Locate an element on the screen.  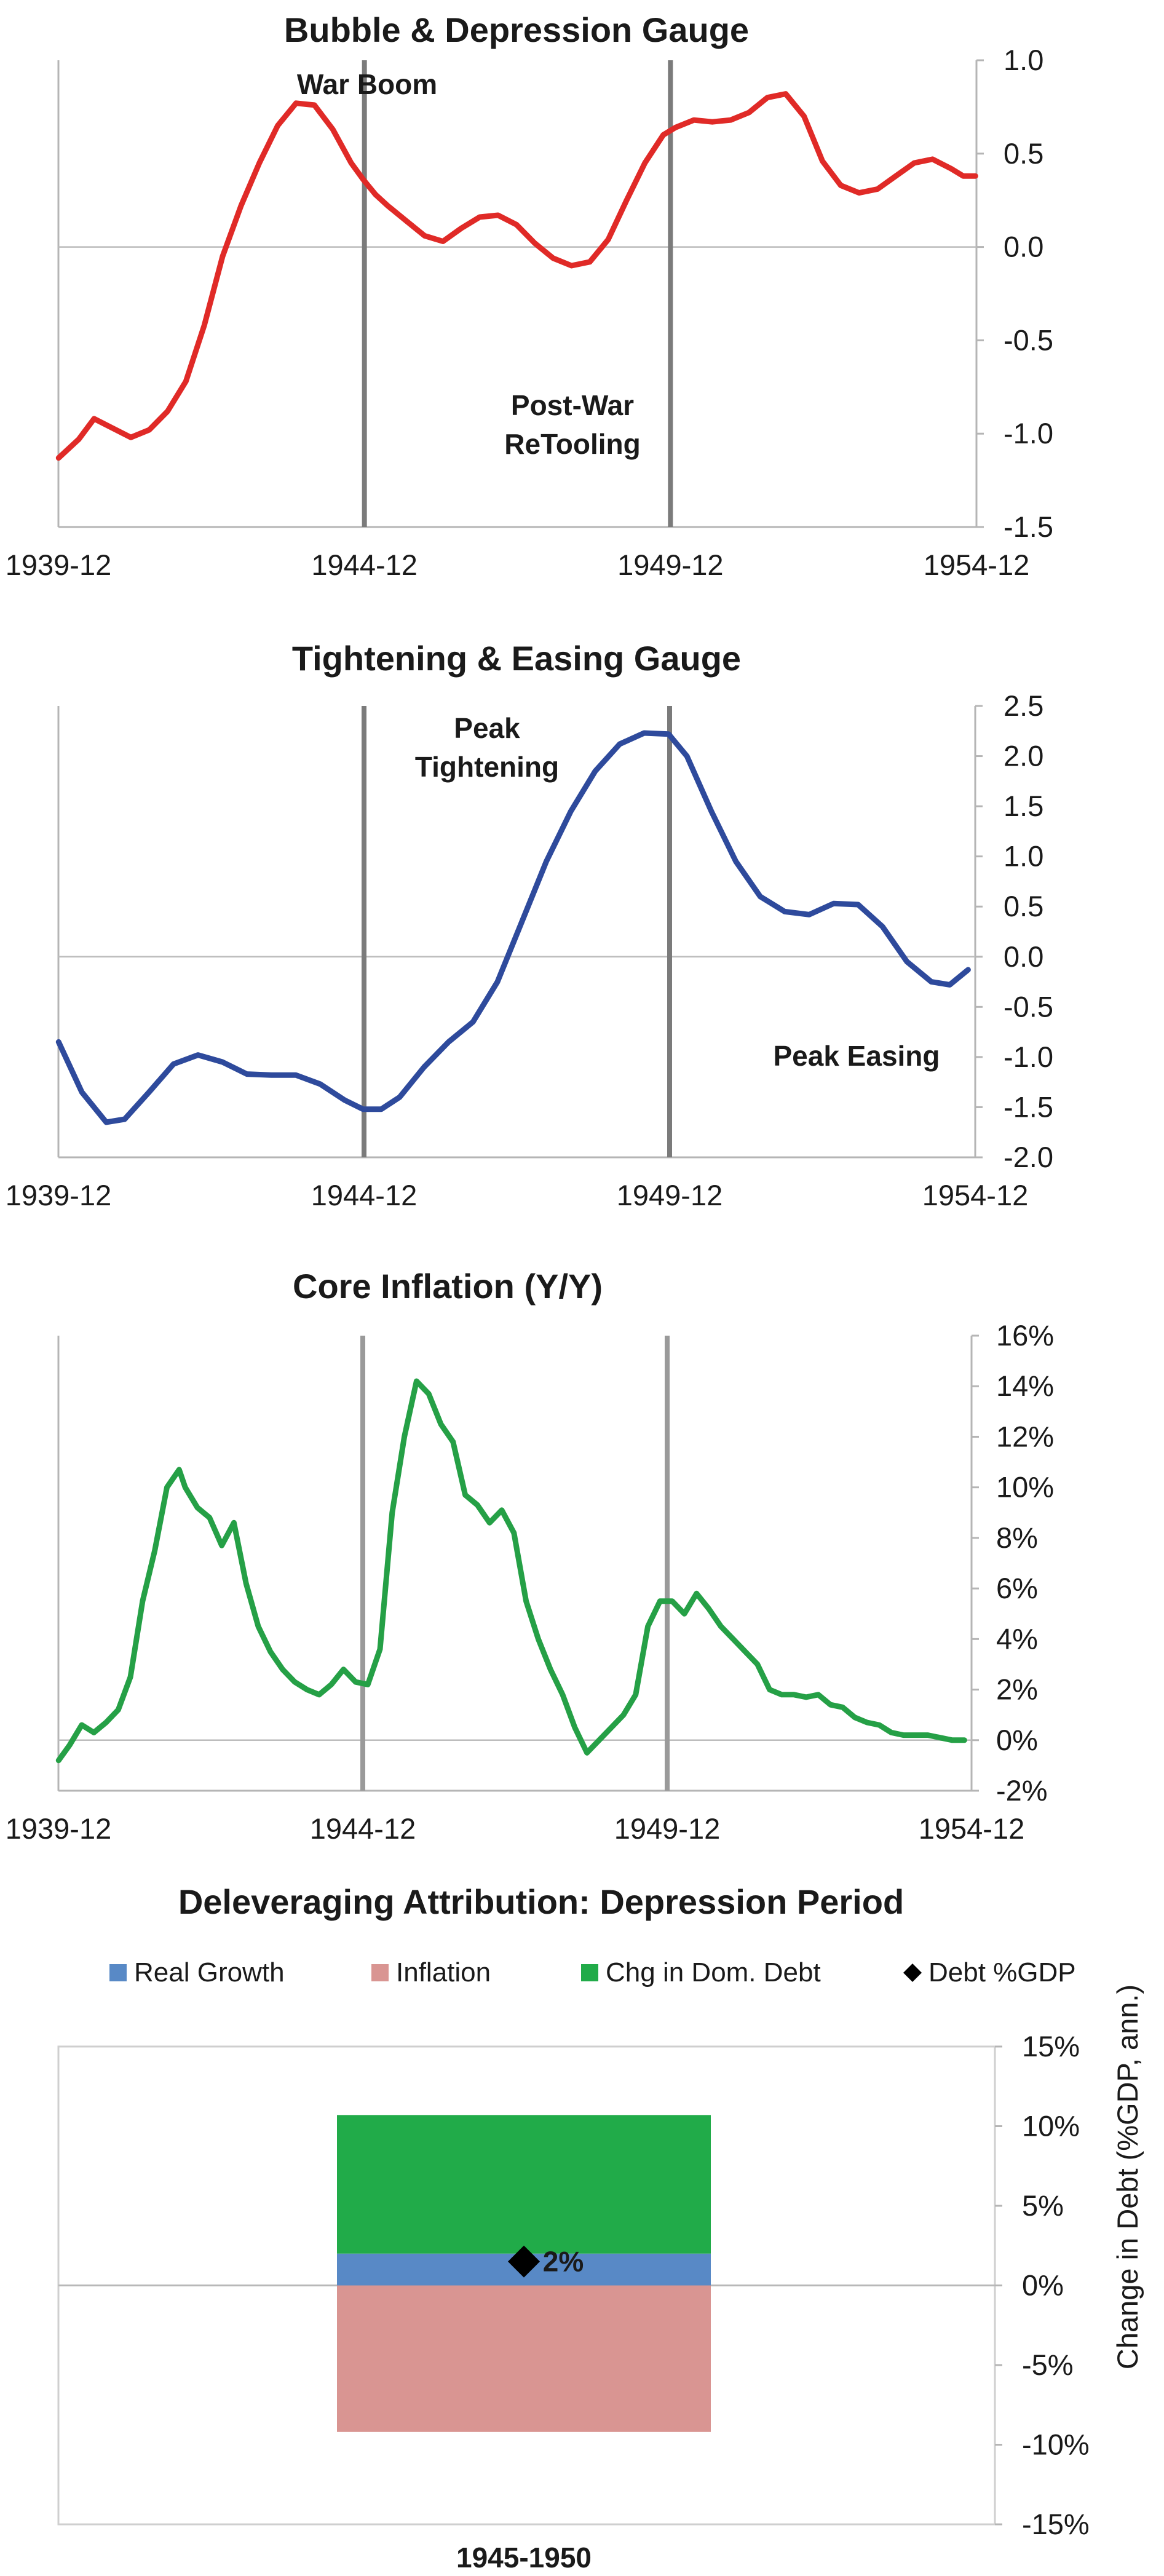
y-tick-label: -5% is located at coordinates (1048, 2364).